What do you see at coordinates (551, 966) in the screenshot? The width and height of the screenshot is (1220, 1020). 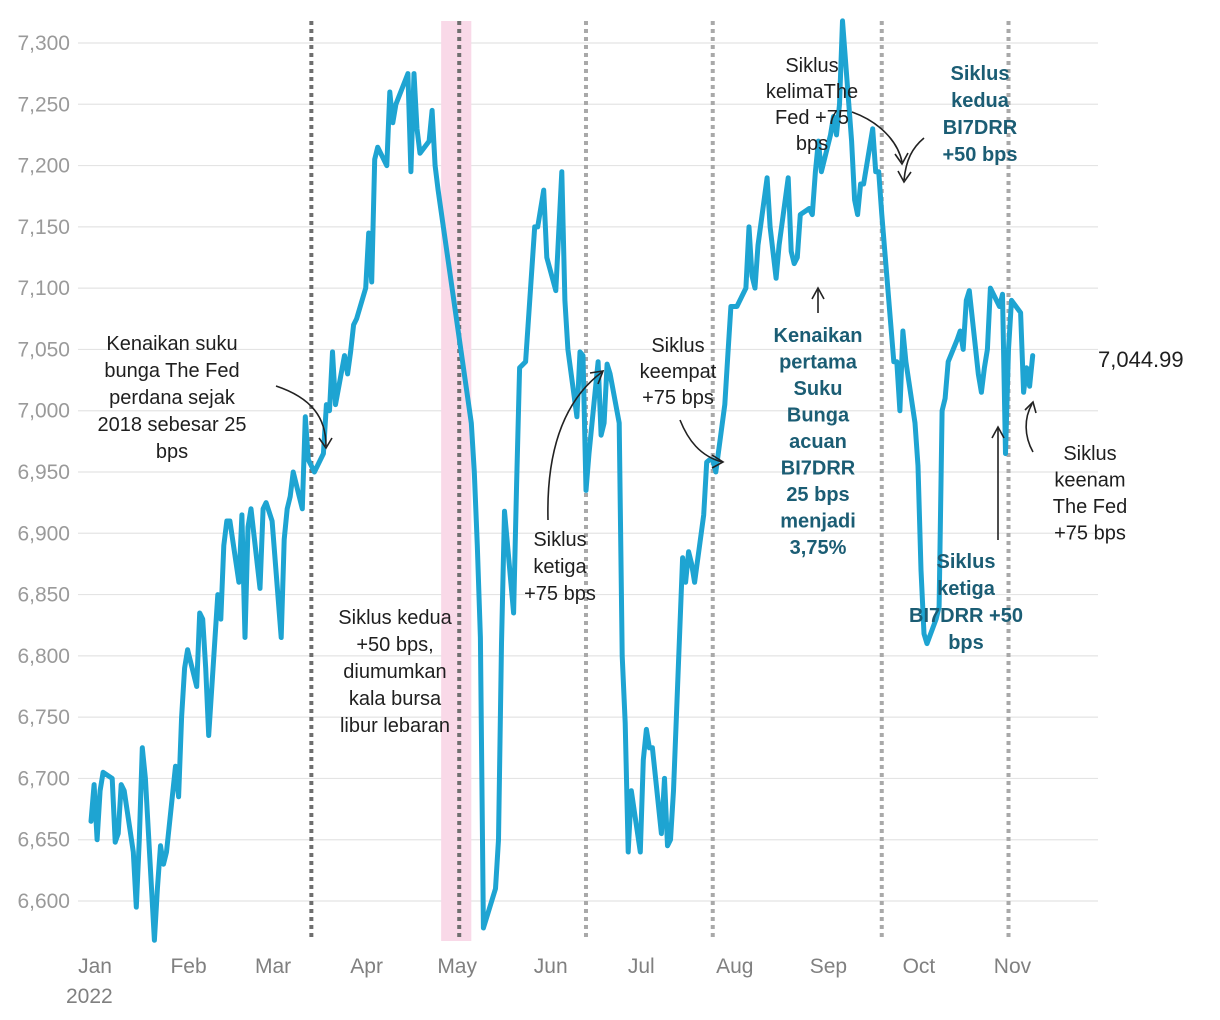 I see `x-tick-label: Jun` at bounding box center [551, 966].